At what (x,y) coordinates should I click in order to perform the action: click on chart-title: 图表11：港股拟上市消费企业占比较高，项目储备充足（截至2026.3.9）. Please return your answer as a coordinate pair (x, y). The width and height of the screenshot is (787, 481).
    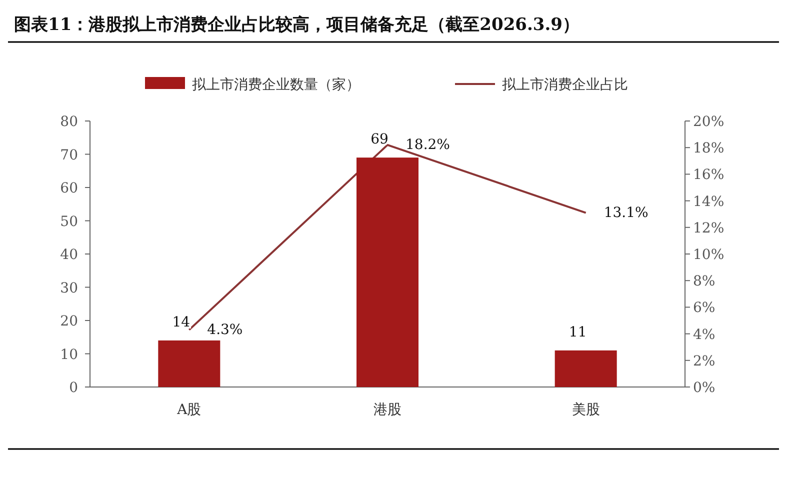
    Looking at the image, I should click on (297, 25).